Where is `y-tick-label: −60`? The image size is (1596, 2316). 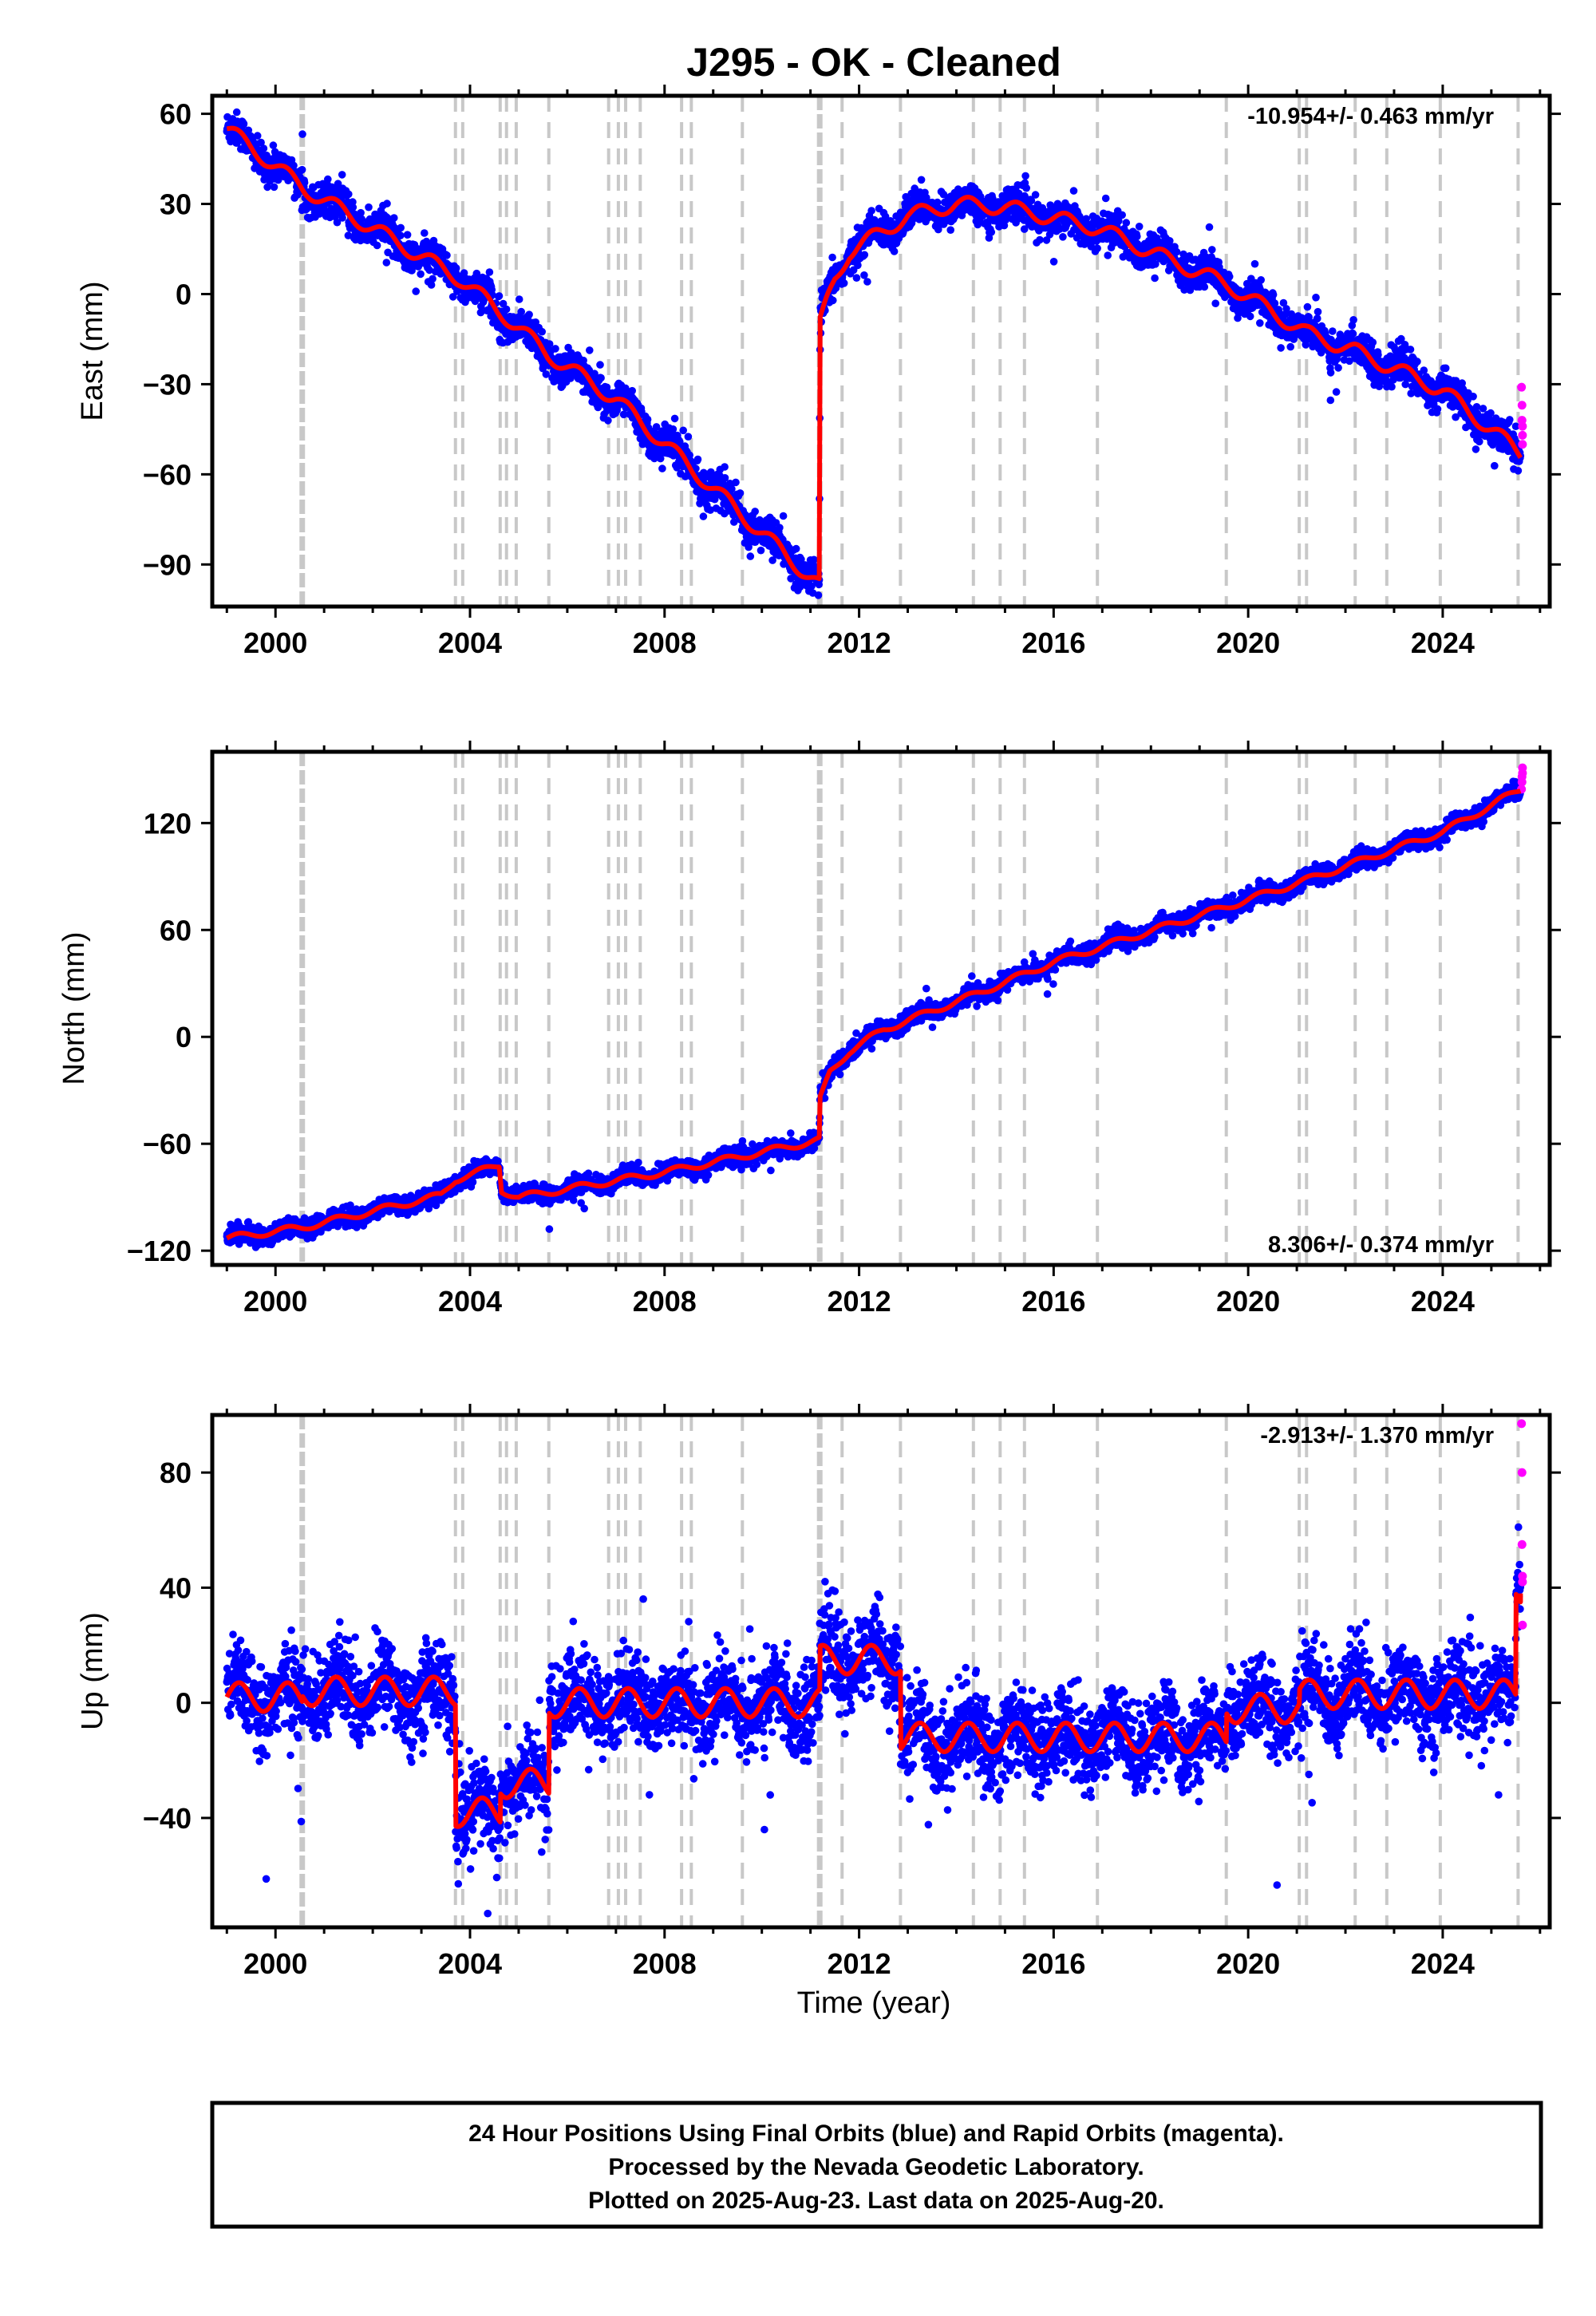 y-tick-label: −60 is located at coordinates (167, 475).